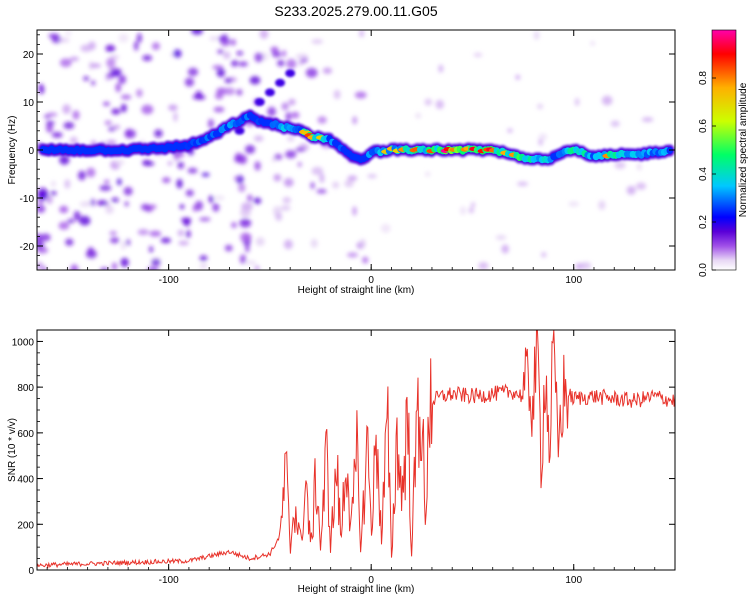  Describe the element at coordinates (703, 78) in the screenshot. I see `colorbar-tick-label: 0.8` at that location.